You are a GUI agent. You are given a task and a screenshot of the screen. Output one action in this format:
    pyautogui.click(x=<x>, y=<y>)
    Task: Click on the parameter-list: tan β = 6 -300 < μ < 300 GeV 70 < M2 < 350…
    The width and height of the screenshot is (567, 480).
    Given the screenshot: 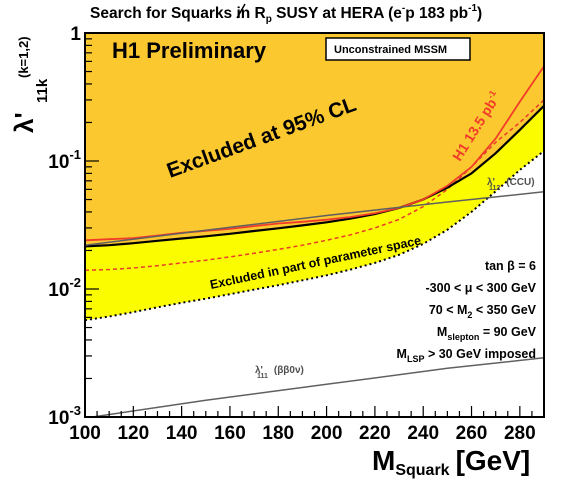 What is the action you would take?
    pyautogui.click(x=467, y=311)
    